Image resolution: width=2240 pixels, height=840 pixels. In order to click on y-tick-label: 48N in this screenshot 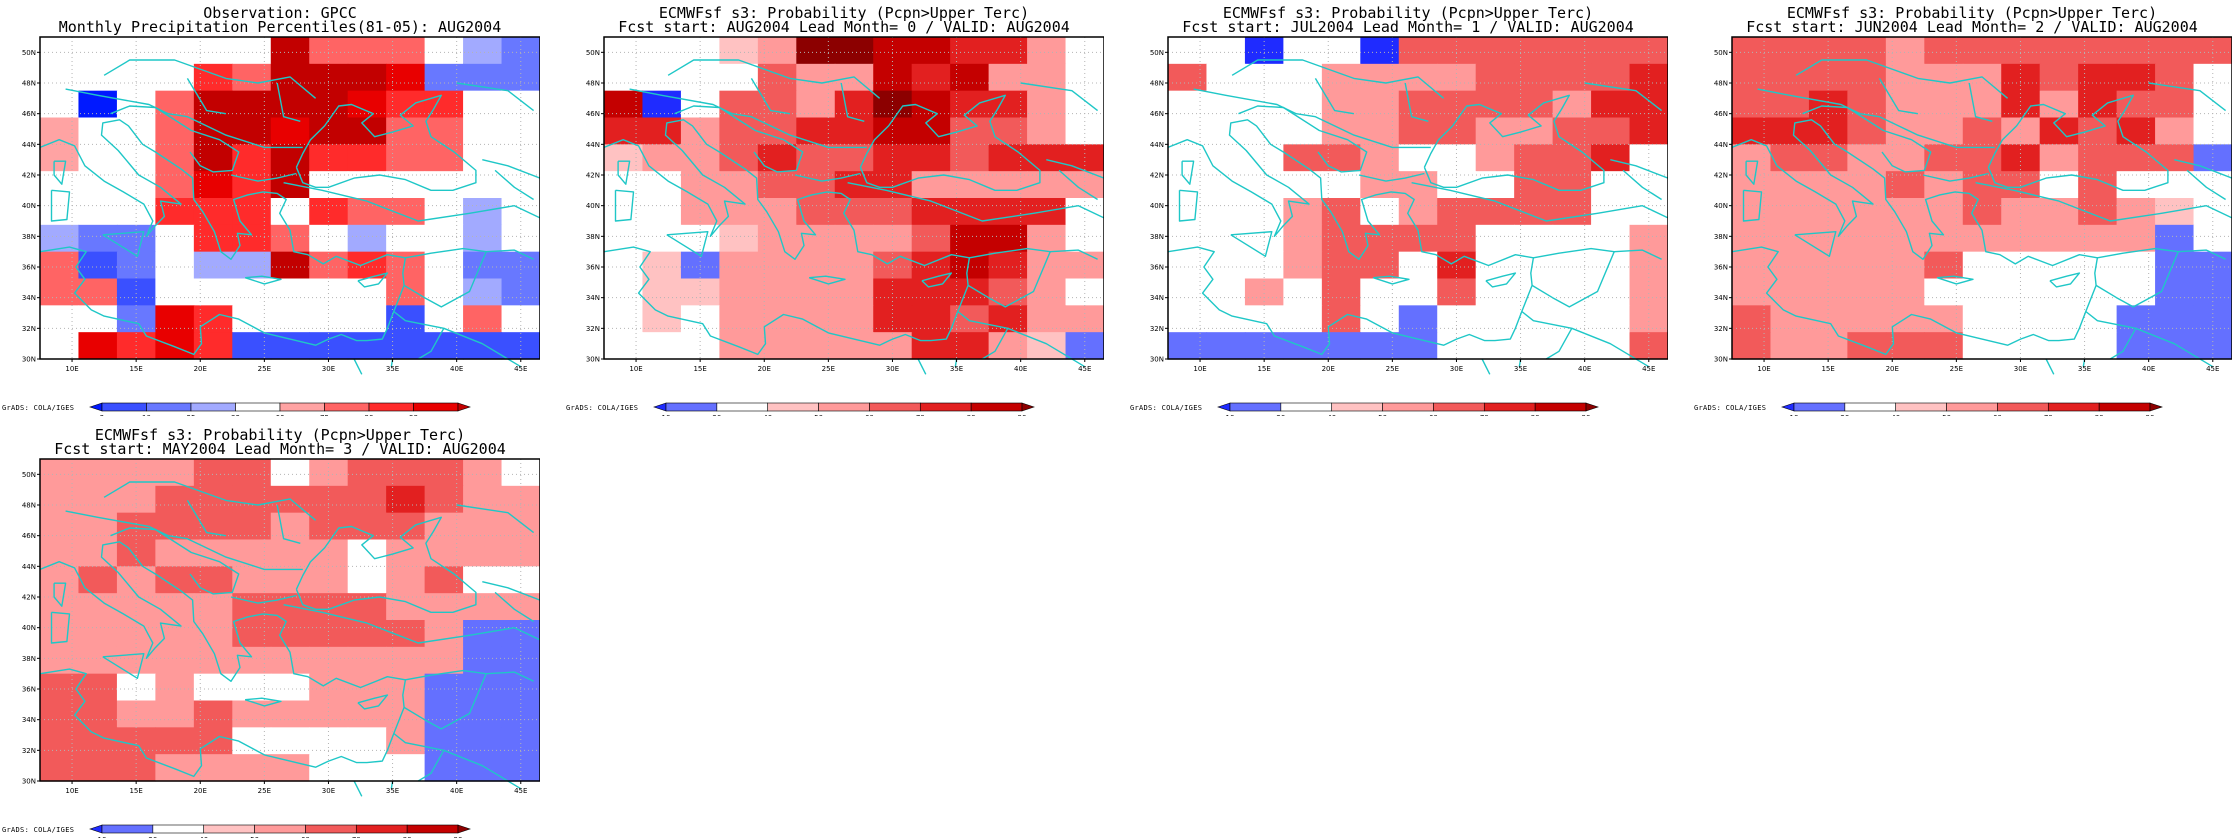, I will do `click(29, 84)`.